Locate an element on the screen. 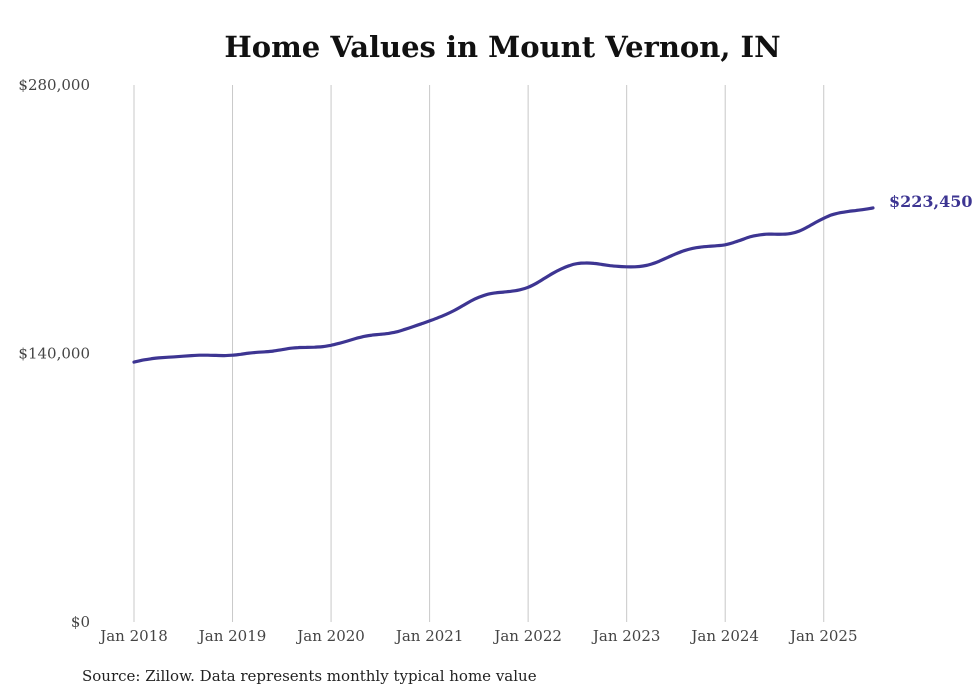  y-tick-label: $280,000 is located at coordinates (54, 85).